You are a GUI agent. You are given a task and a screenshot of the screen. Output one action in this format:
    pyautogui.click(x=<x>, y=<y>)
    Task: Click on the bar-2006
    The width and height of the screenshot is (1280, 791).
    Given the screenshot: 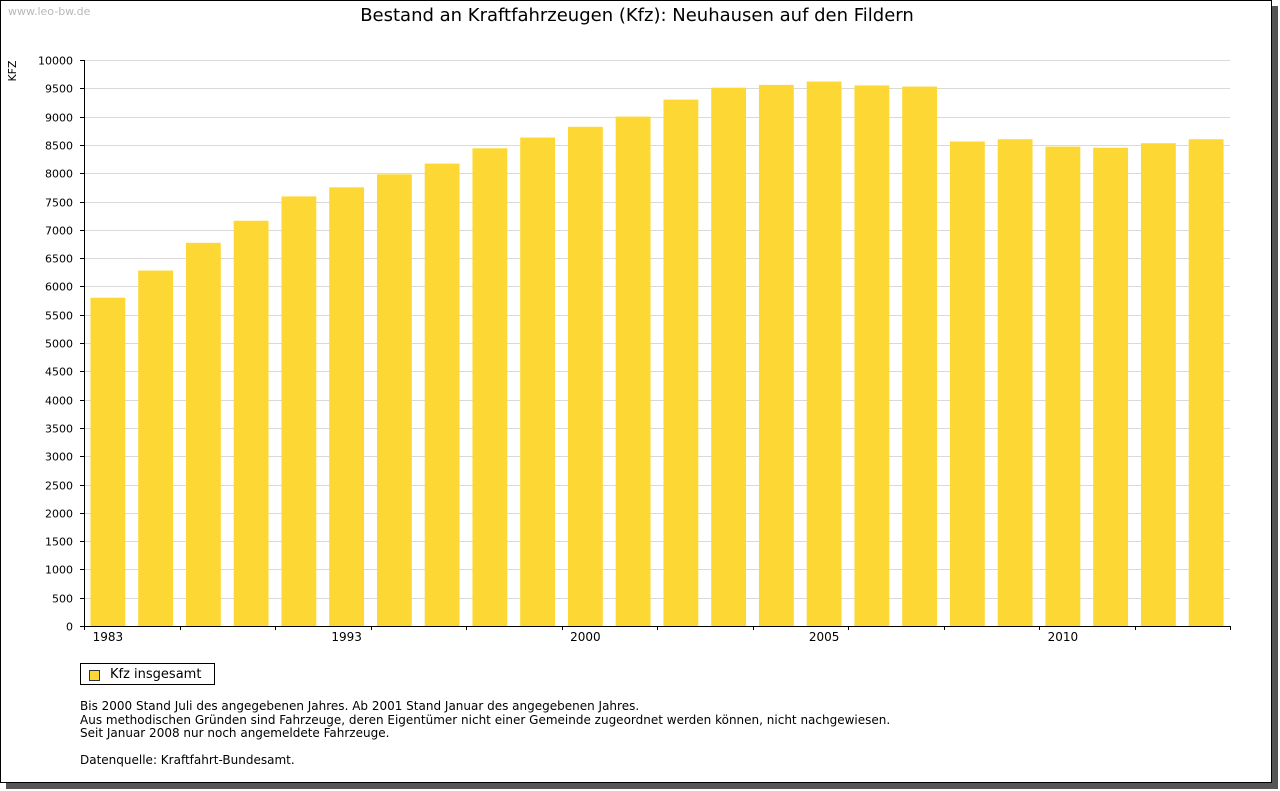 What is the action you would take?
    pyautogui.click(x=872, y=356)
    